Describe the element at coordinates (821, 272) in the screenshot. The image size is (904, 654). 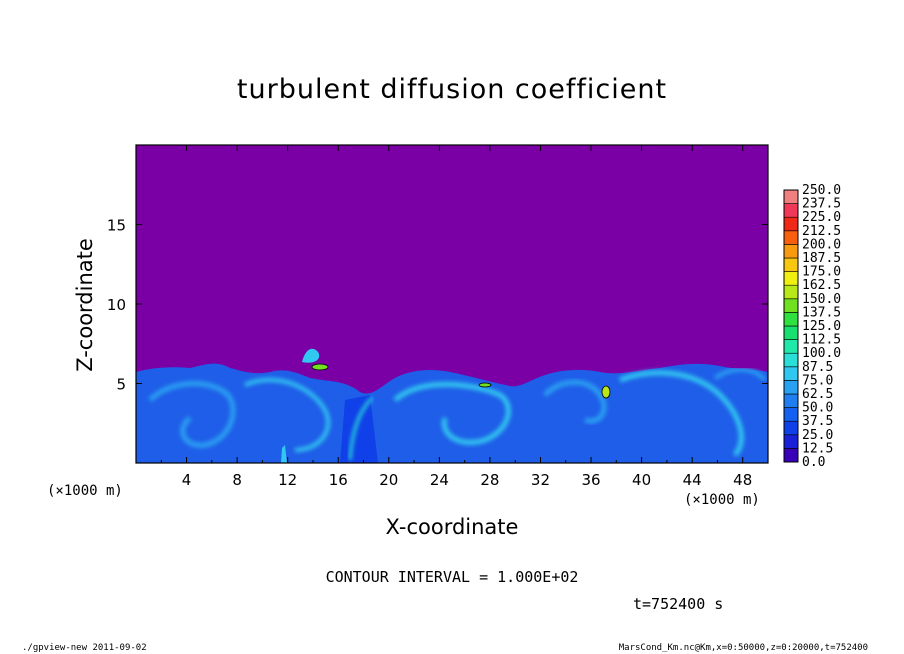
I see `colorbar-label: 175.0` at that location.